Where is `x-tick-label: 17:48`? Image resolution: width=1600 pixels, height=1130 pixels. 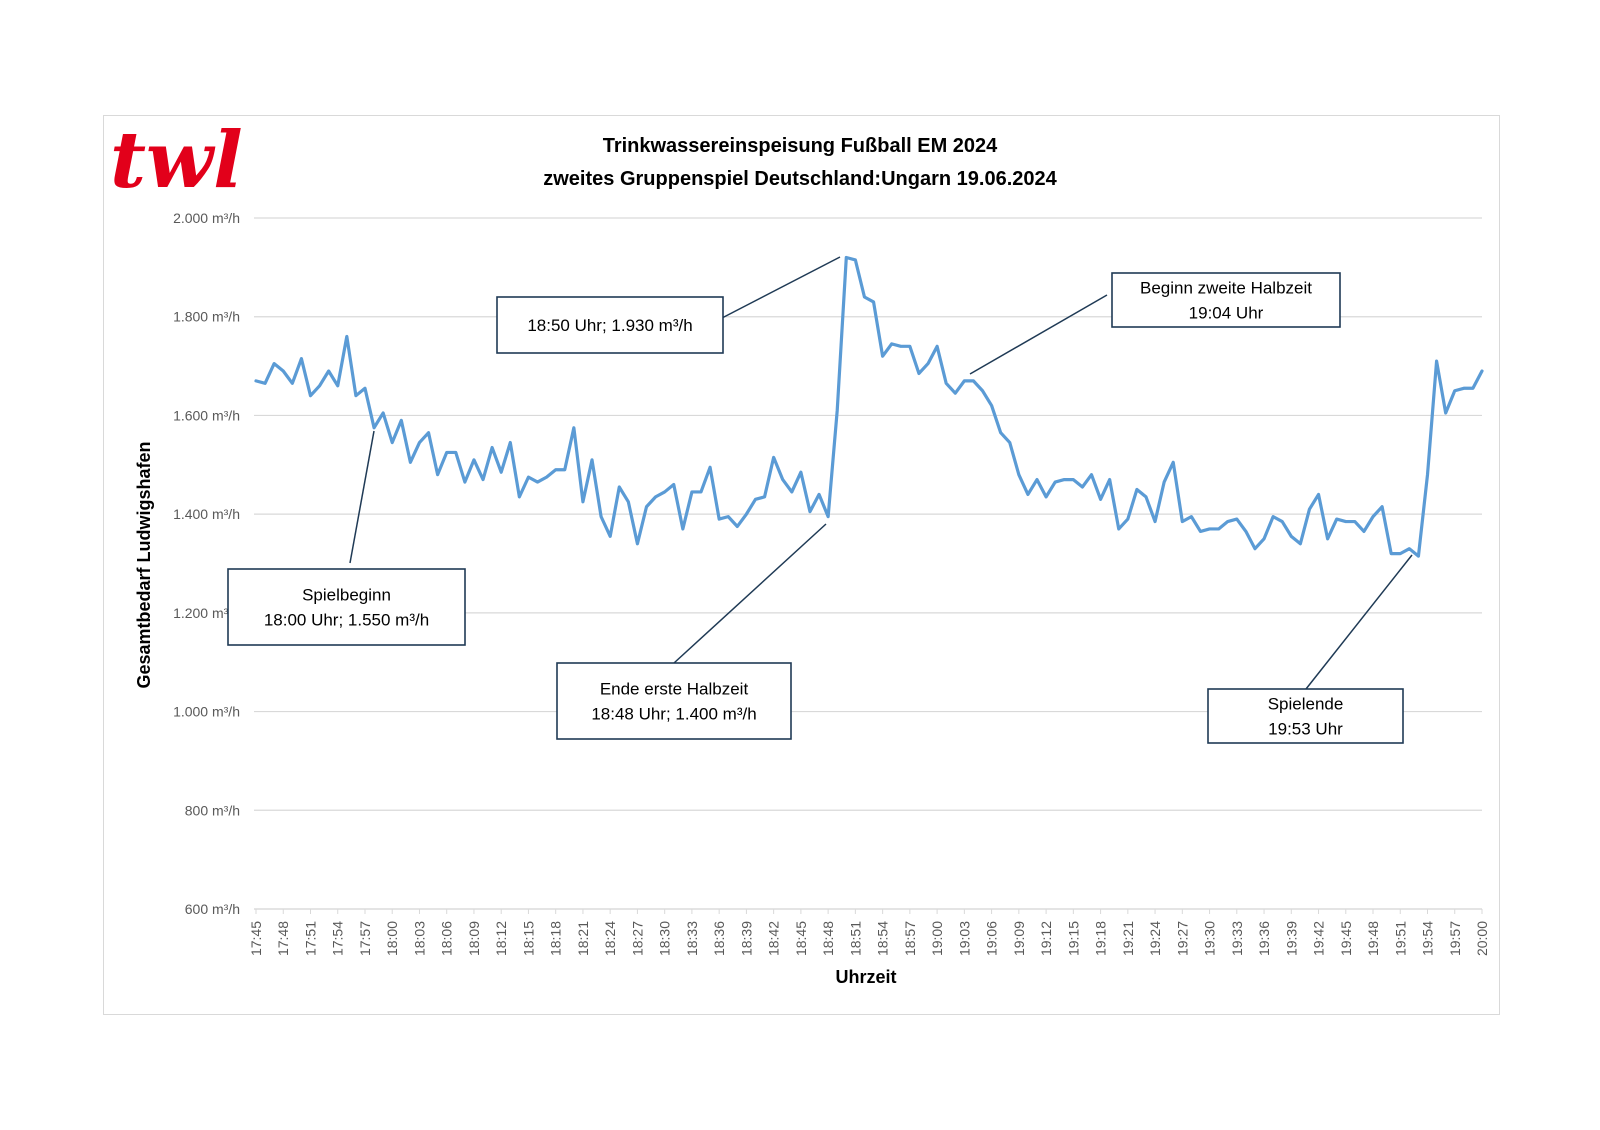
x-tick-label: 17:48 is located at coordinates (283, 938).